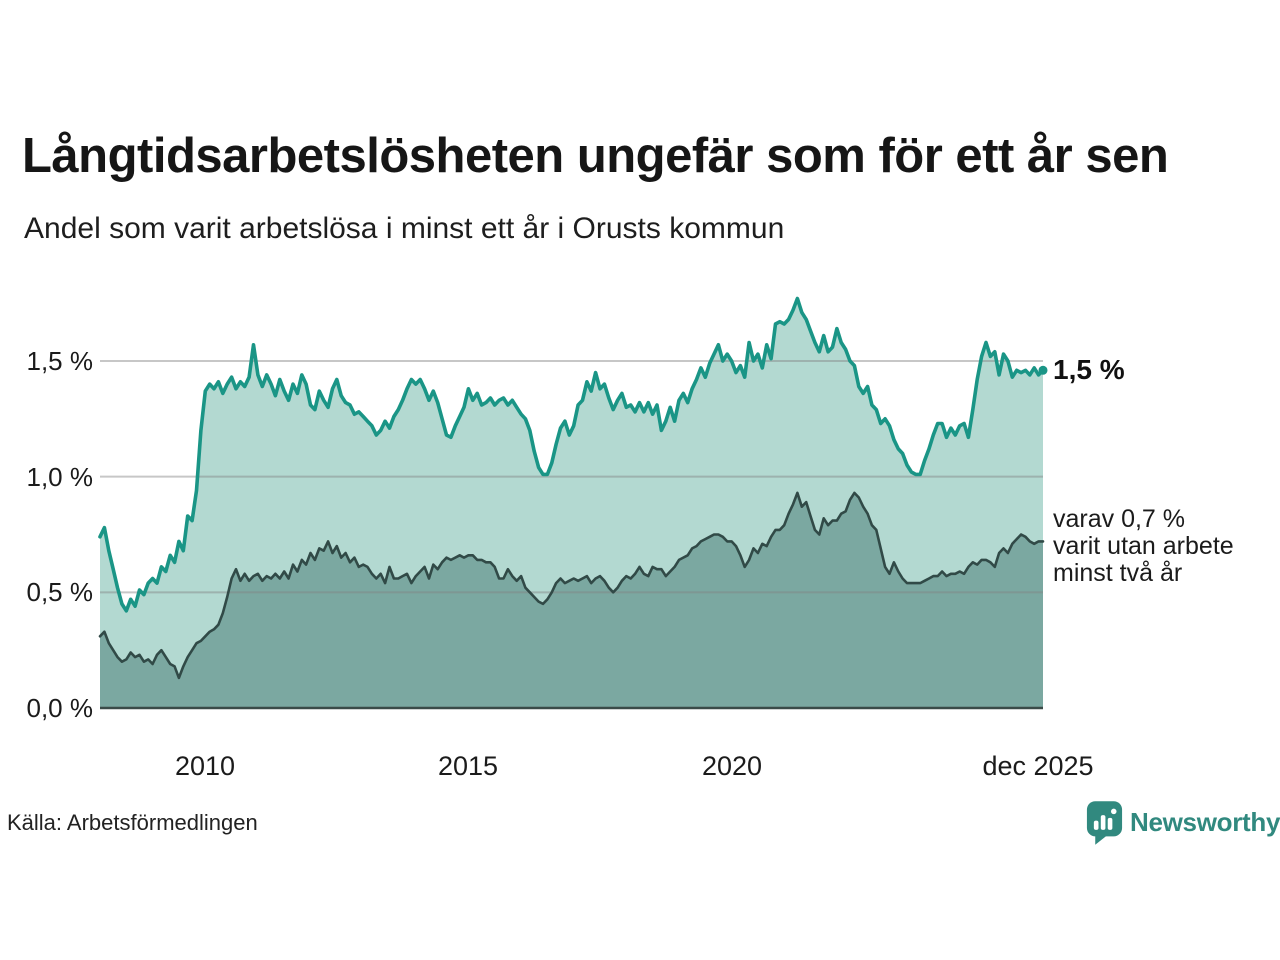  What do you see at coordinates (732, 766) in the screenshot?
I see `x-axis-tick-2020: 2020` at bounding box center [732, 766].